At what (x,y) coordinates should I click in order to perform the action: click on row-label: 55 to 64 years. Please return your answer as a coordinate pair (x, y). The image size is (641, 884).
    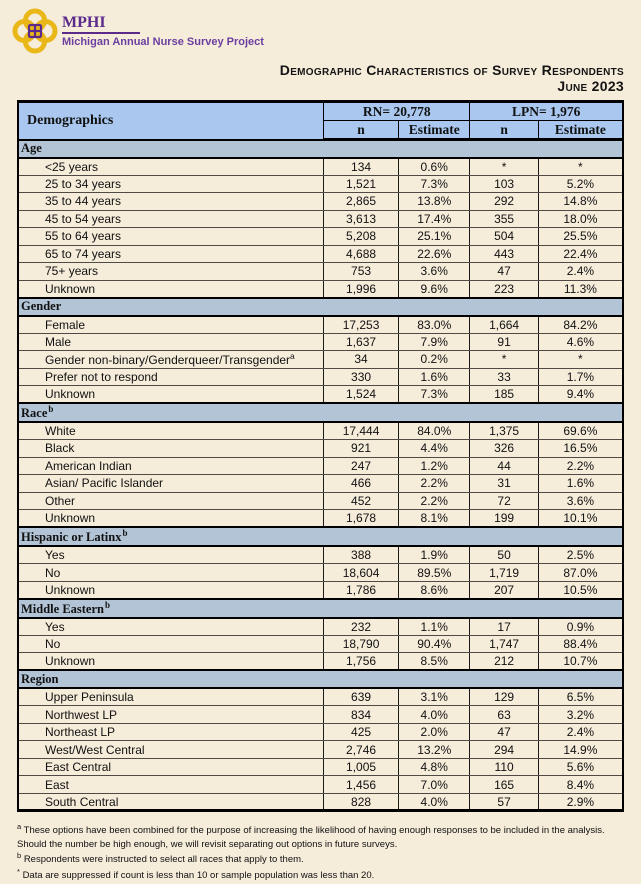
    Looking at the image, I should click on (171, 236).